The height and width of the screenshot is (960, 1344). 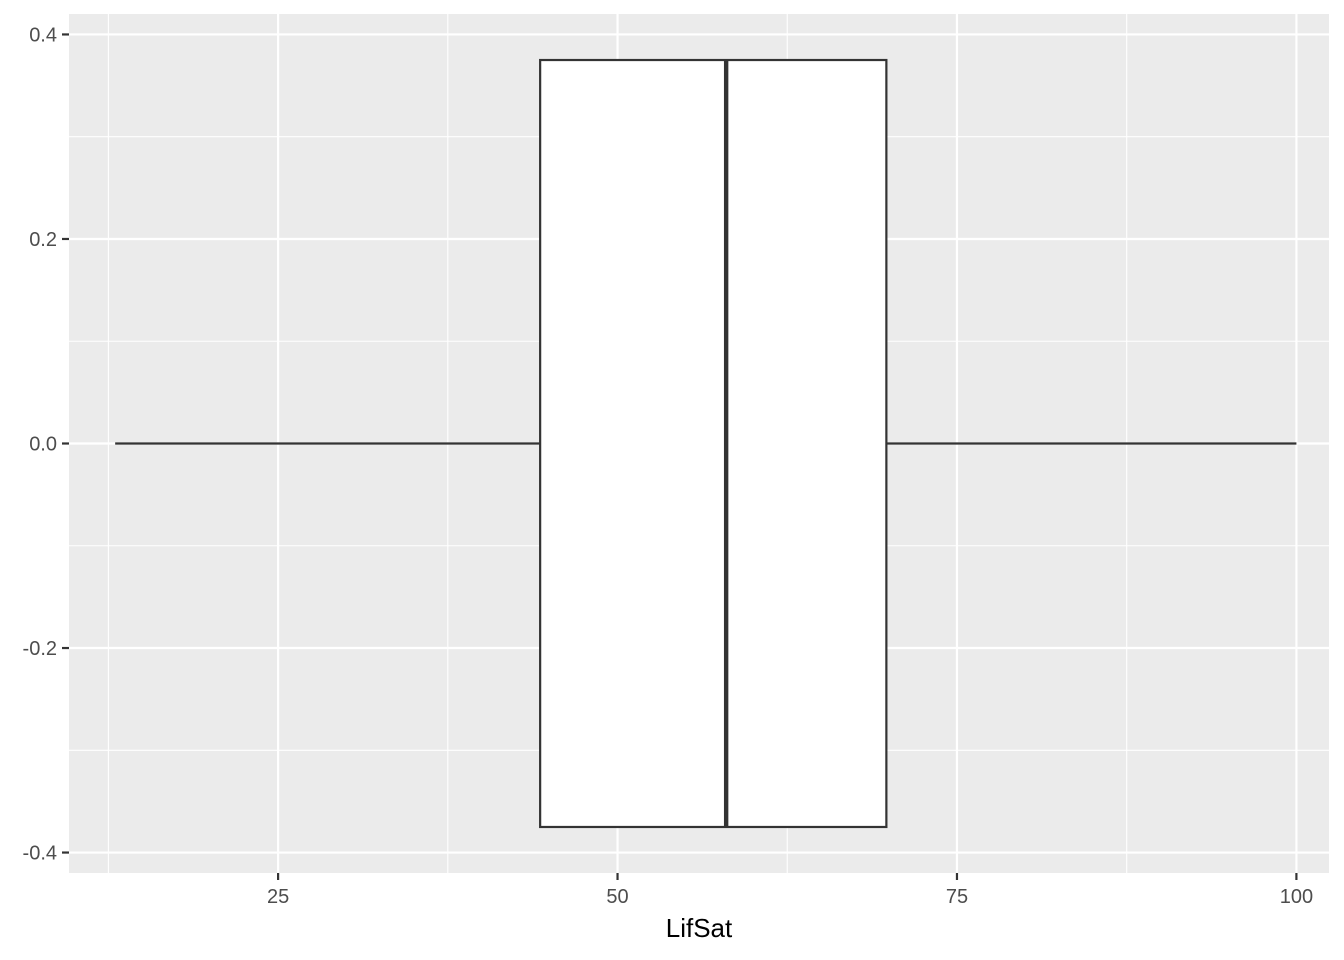 What do you see at coordinates (699, 928) in the screenshot?
I see `x-axis-title: LifSat` at bounding box center [699, 928].